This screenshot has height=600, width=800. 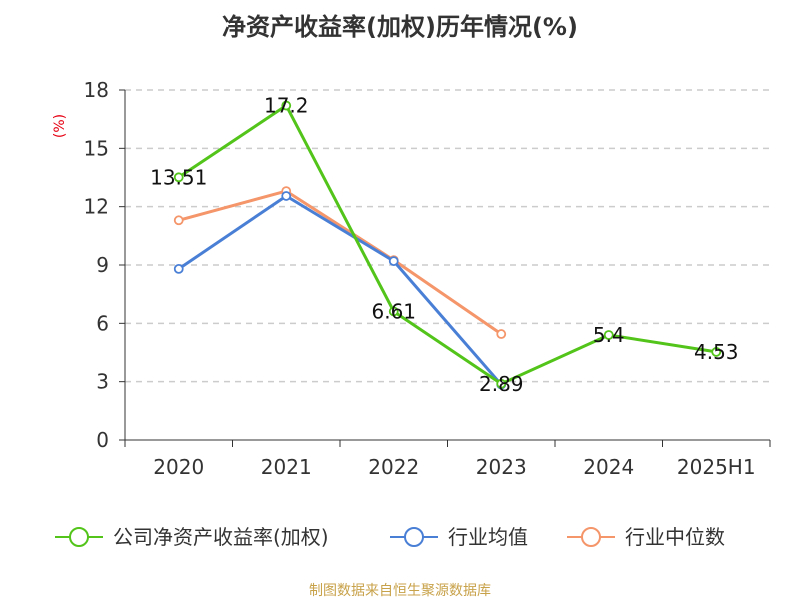 I want to click on x-tick-label: 2020, so click(x=178, y=467).